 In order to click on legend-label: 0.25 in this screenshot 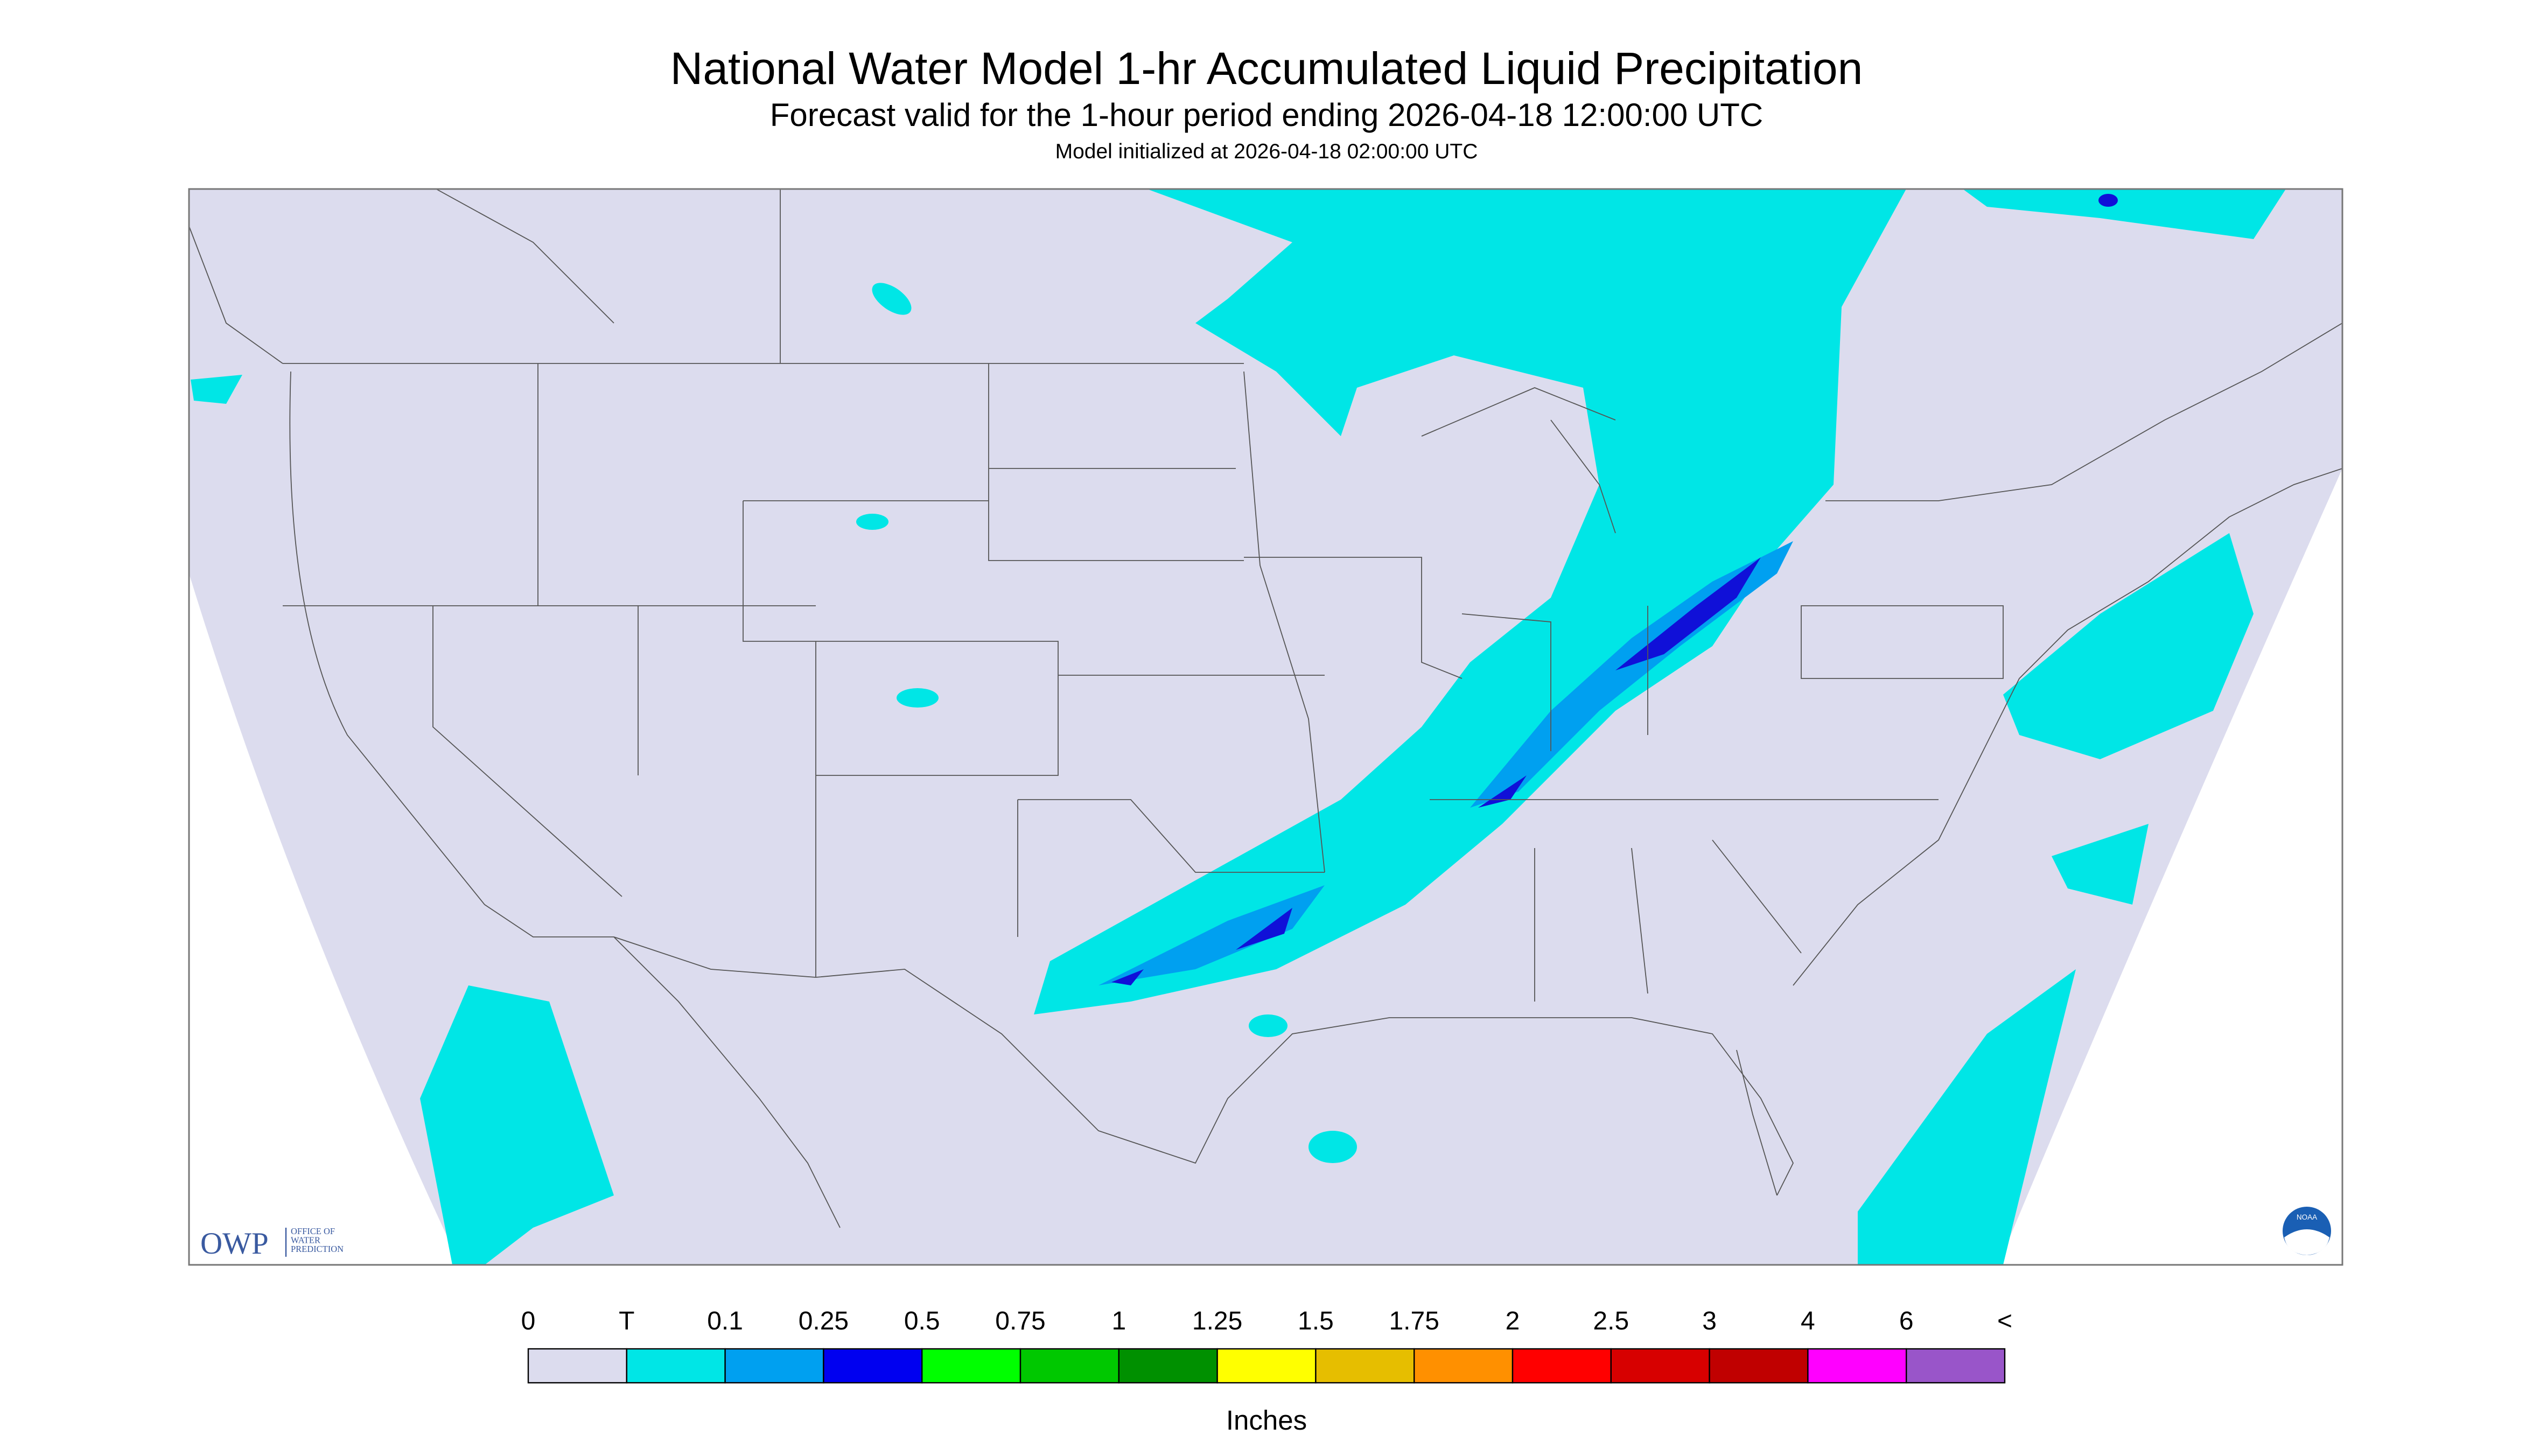, I will do `click(824, 1321)`.